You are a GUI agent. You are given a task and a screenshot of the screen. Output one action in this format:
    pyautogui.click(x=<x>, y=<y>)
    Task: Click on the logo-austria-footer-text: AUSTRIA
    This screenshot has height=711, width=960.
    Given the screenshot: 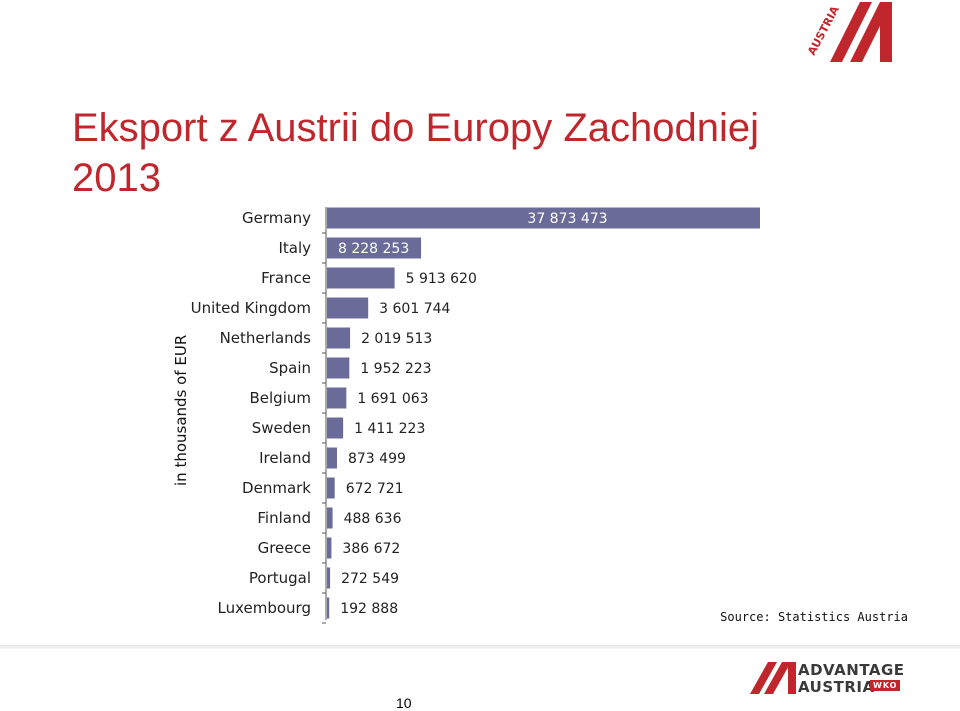 What is the action you would take?
    pyautogui.click(x=836, y=687)
    